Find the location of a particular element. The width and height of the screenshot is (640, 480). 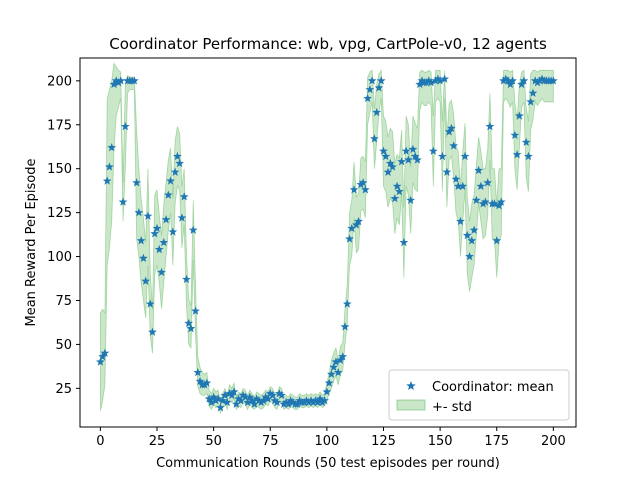

legend-label-mean: Coordinator: mean is located at coordinates (493, 387).